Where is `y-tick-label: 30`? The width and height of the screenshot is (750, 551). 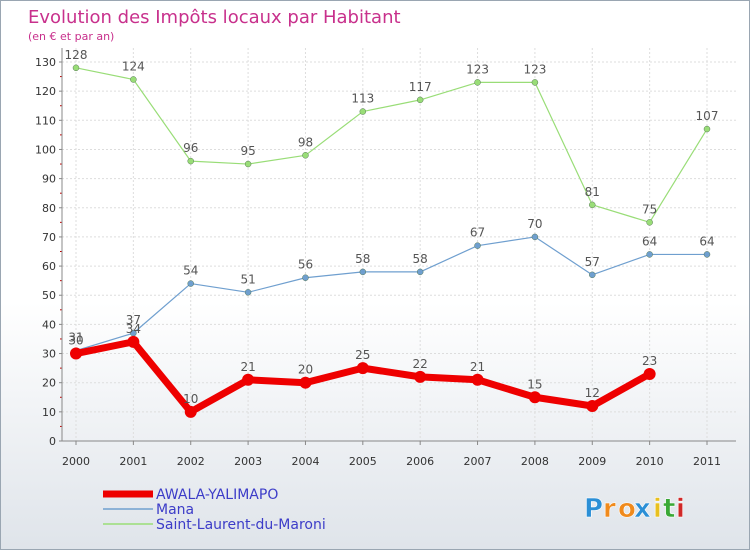 y-tick-label: 30 is located at coordinates (49, 354).